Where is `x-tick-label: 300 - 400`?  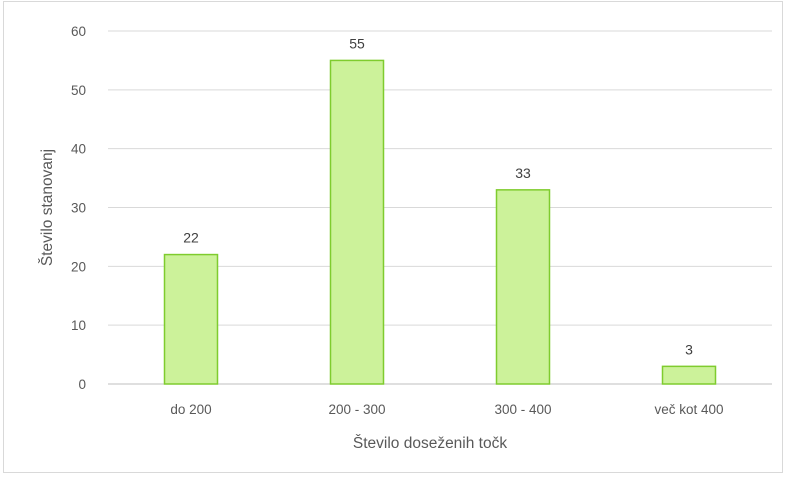 x-tick-label: 300 - 400 is located at coordinates (522, 409).